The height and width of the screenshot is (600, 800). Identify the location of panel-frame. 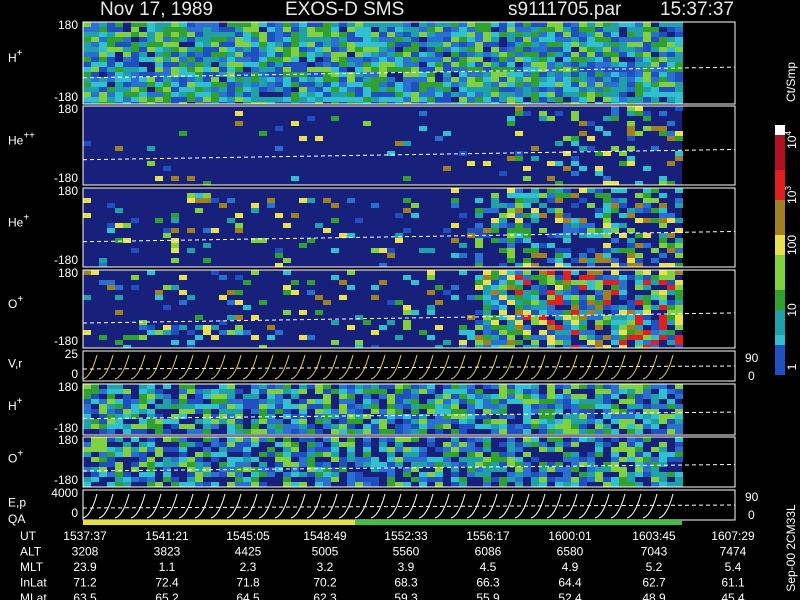
(409, 409).